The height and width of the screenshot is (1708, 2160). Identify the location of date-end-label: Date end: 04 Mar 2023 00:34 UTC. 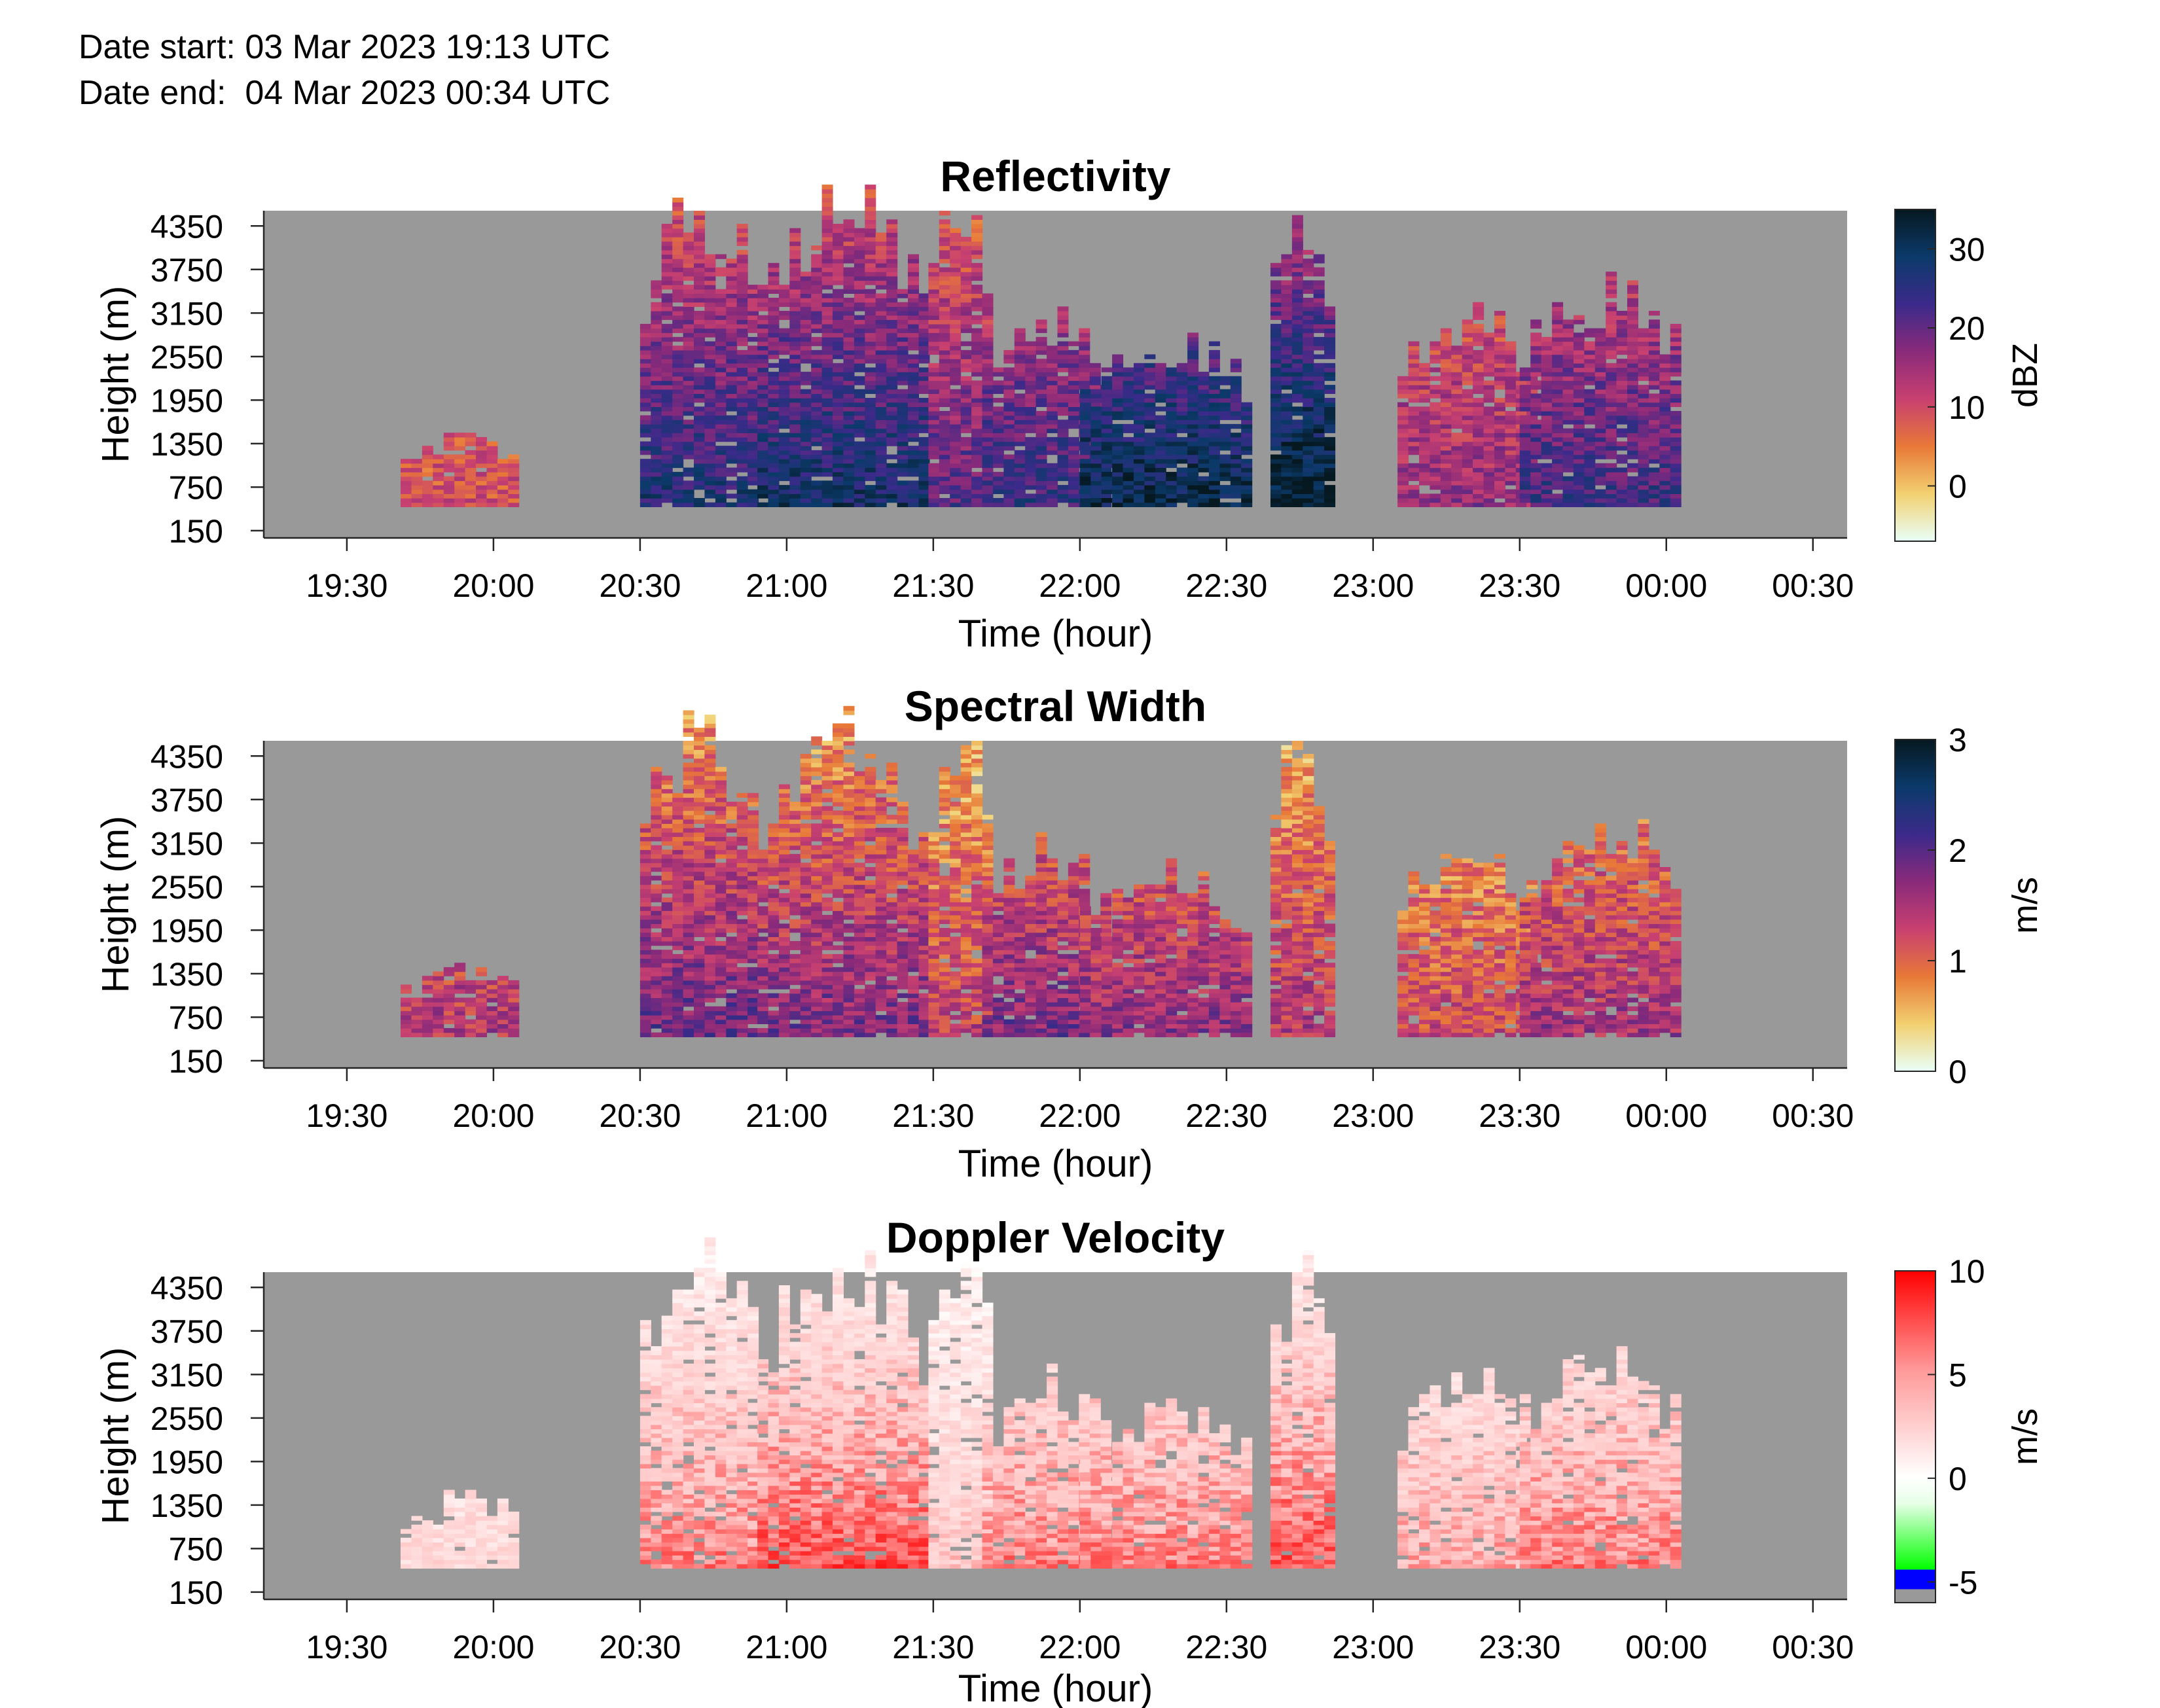
(345, 93).